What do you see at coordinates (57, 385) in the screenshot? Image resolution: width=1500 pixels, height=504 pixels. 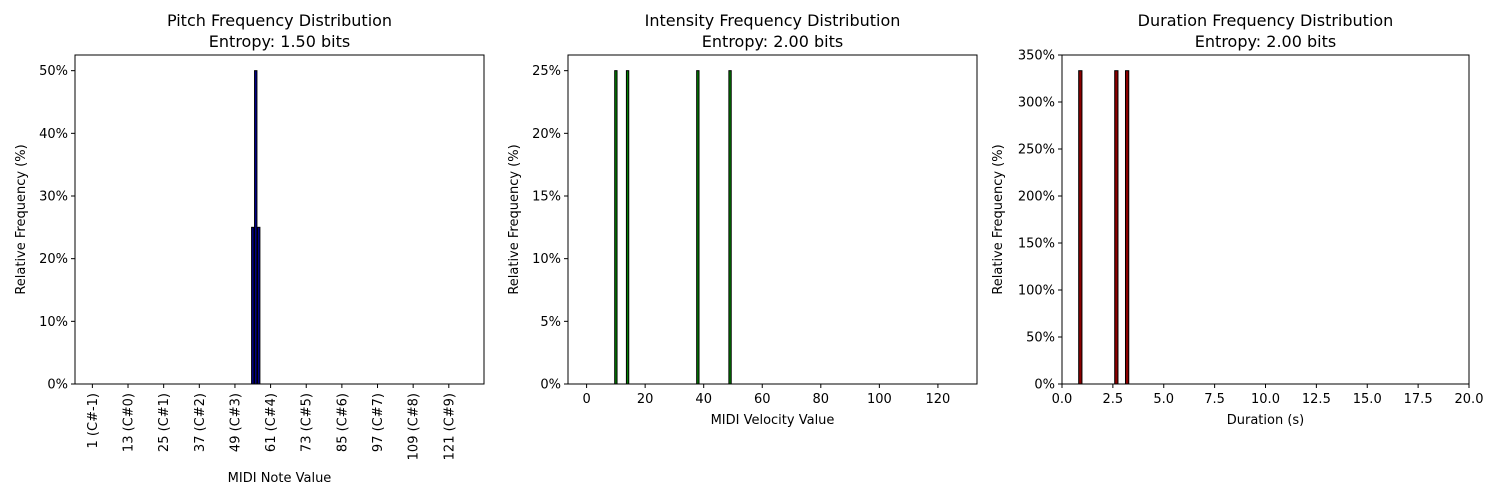 I see `pitch-y-tick-label: 0%` at bounding box center [57, 385].